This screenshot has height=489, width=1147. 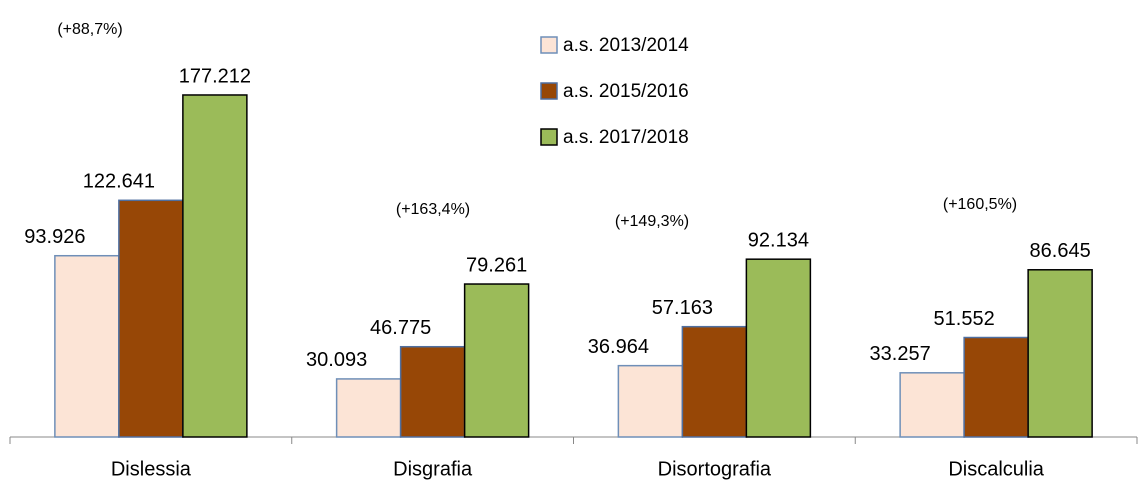 I want to click on x-tick-label: Dislessia, so click(x=151, y=469).